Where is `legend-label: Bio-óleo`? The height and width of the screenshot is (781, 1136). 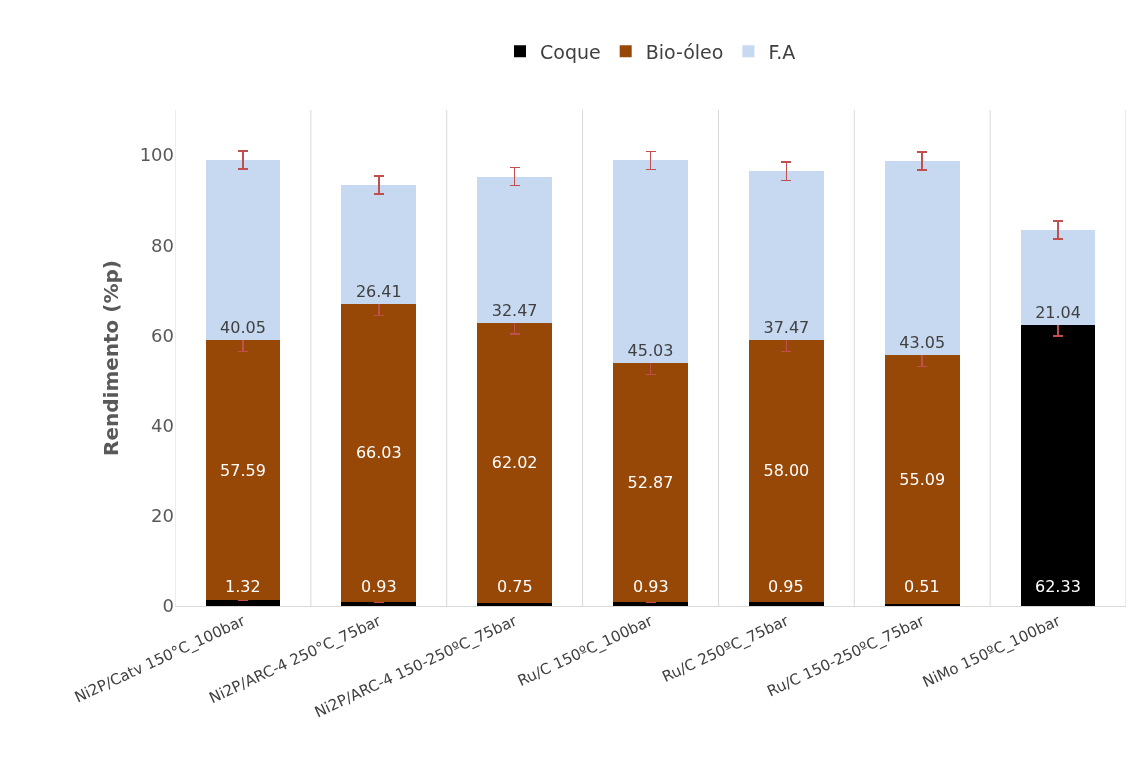 legend-label: Bio-óleo is located at coordinates (684, 51).